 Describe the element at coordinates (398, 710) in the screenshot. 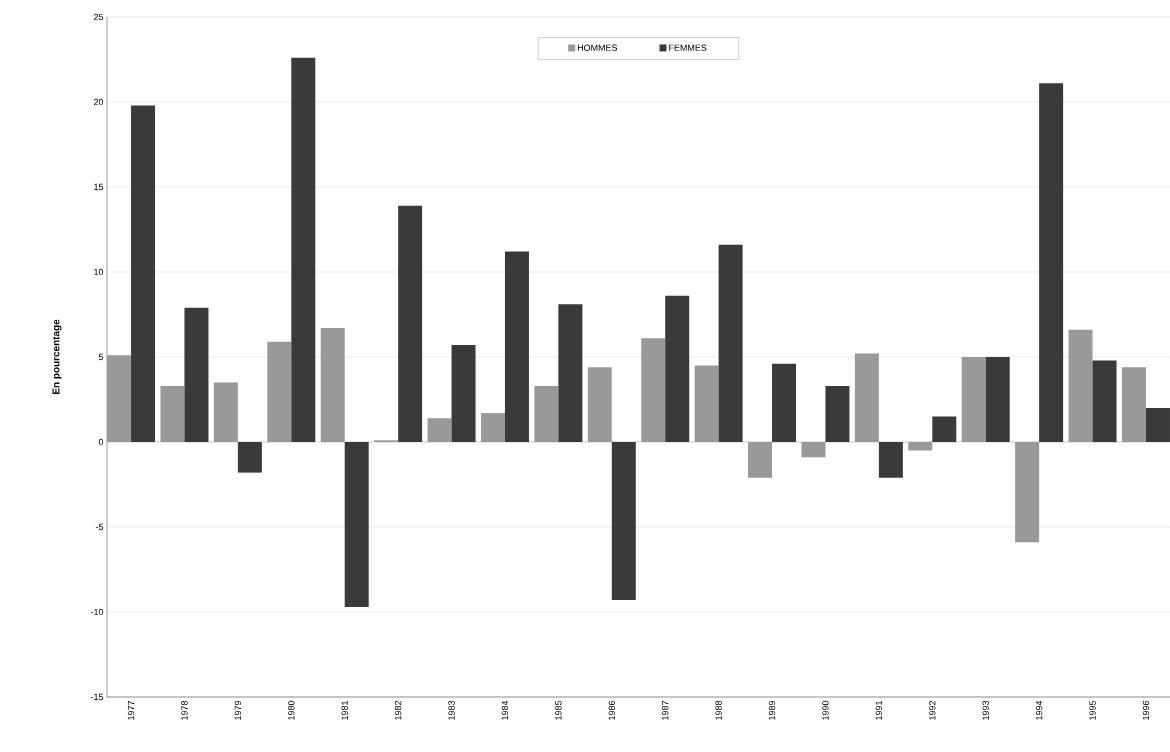

I see `x-tick-label: 1982` at that location.